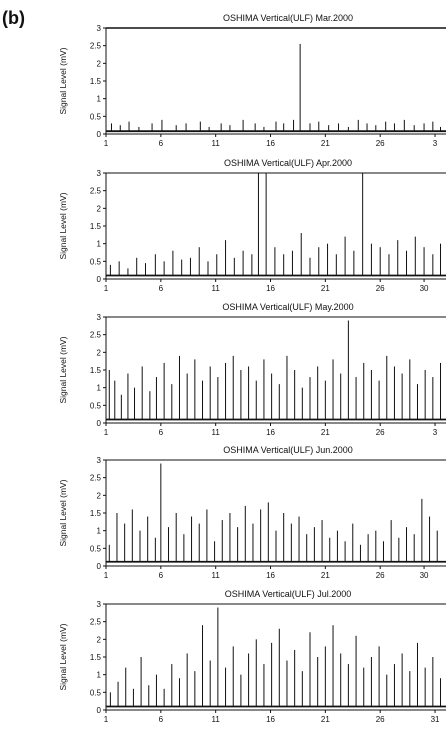 Image resolution: width=448 pixels, height=754 pixels. What do you see at coordinates (13, 18) in the screenshot?
I see `panel-label: (b)` at bounding box center [13, 18].